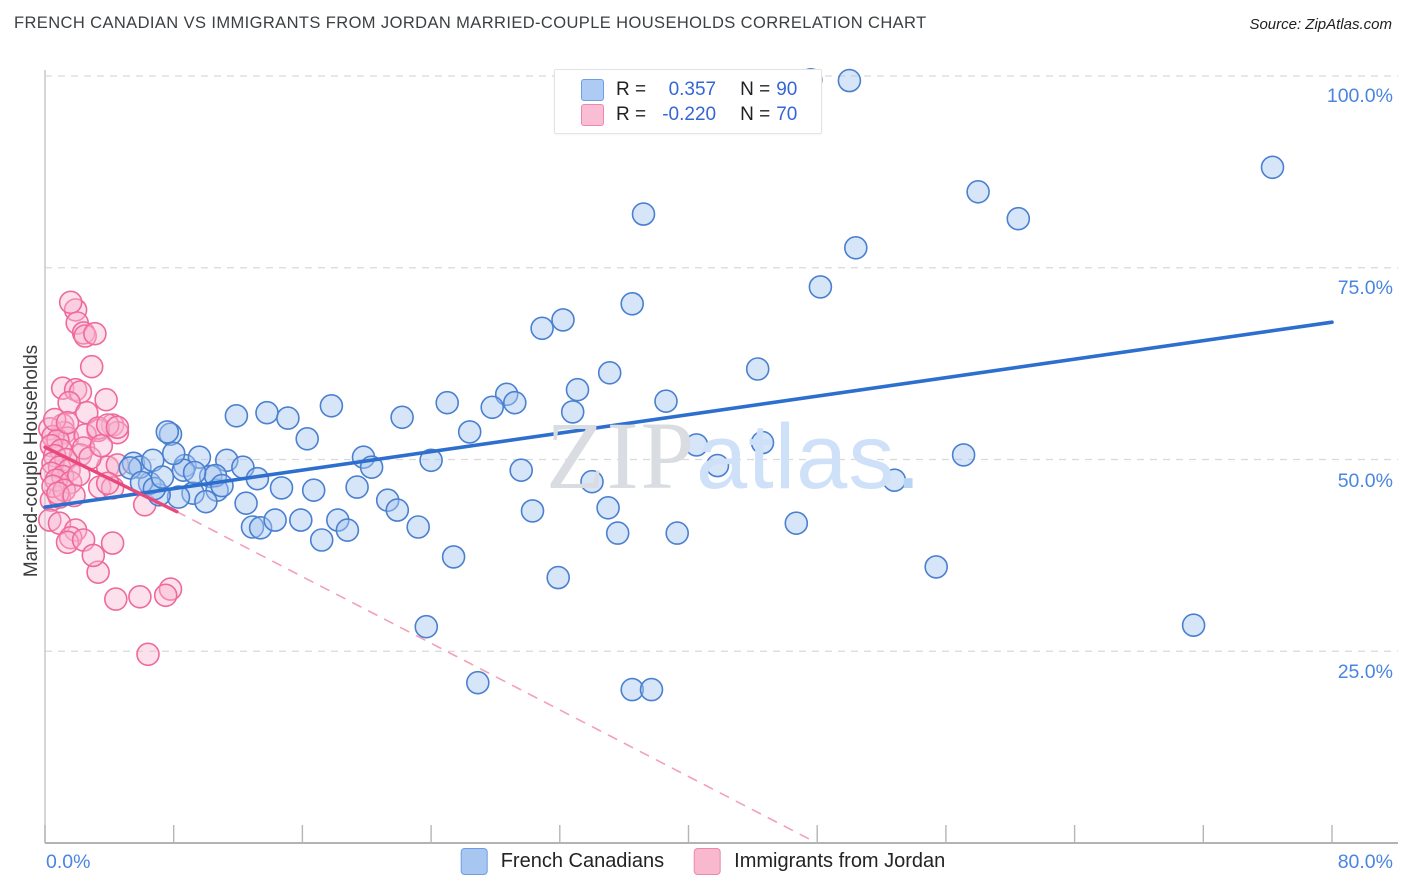  Describe the element at coordinates (592, 114) in the screenshot. I see `pink-series-swatch` at that location.